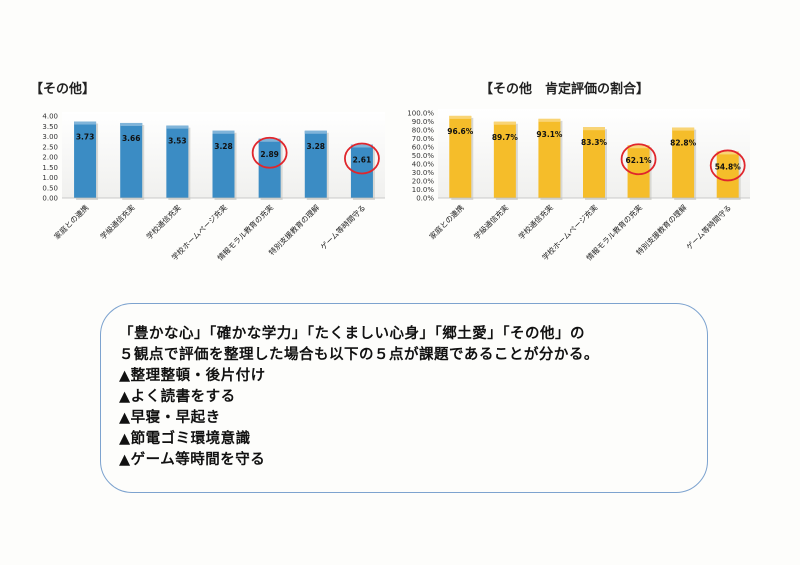 This screenshot has height=565, width=800. I want to click on data-label: 93.1%, so click(549, 134).